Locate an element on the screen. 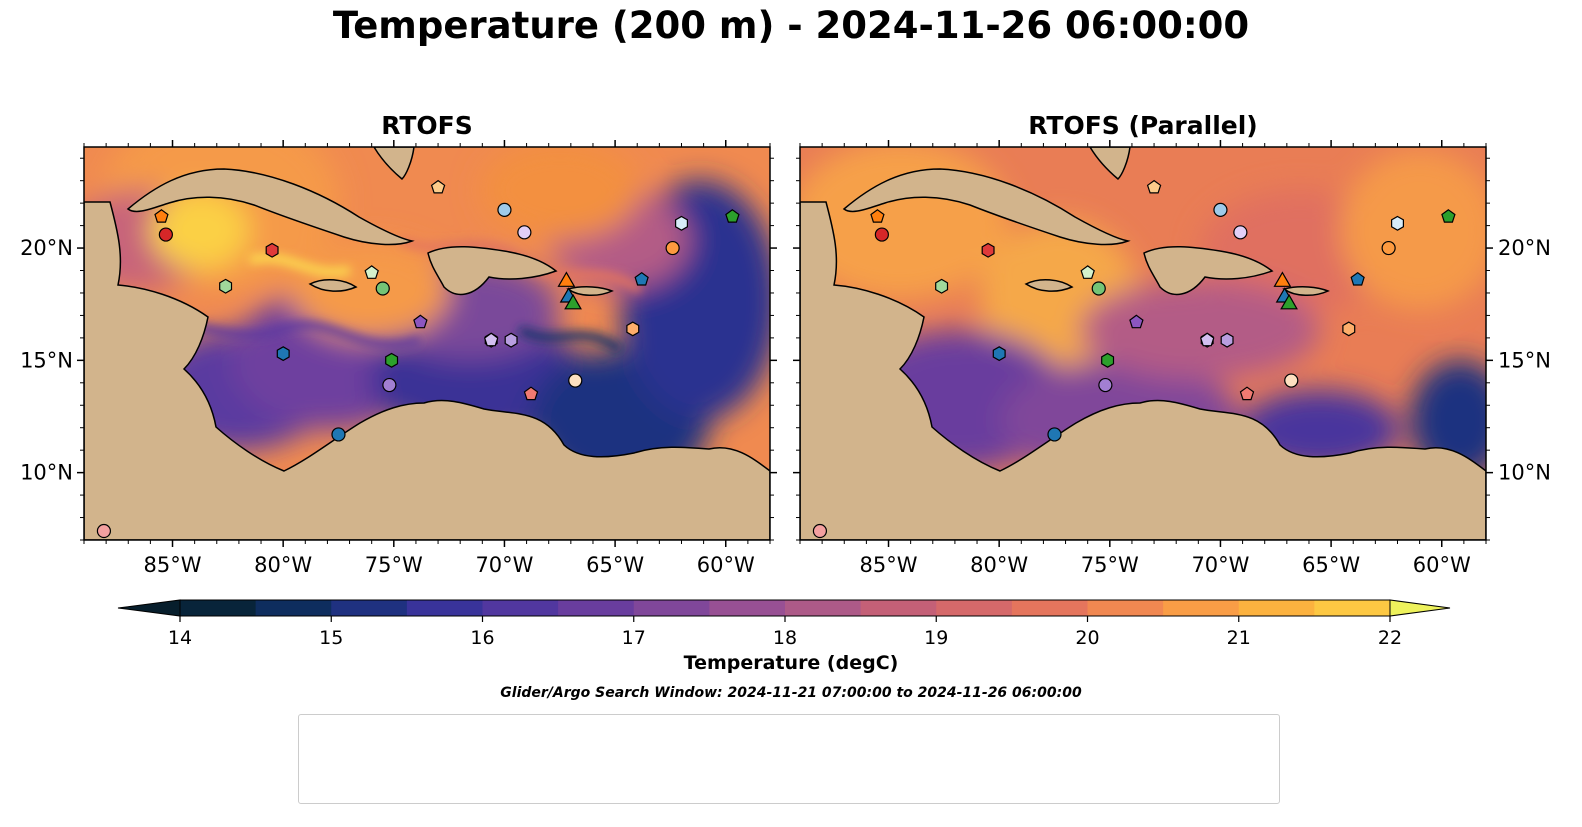 The image size is (1582, 827). colorbar-tick-label: 19 is located at coordinates (936, 638).